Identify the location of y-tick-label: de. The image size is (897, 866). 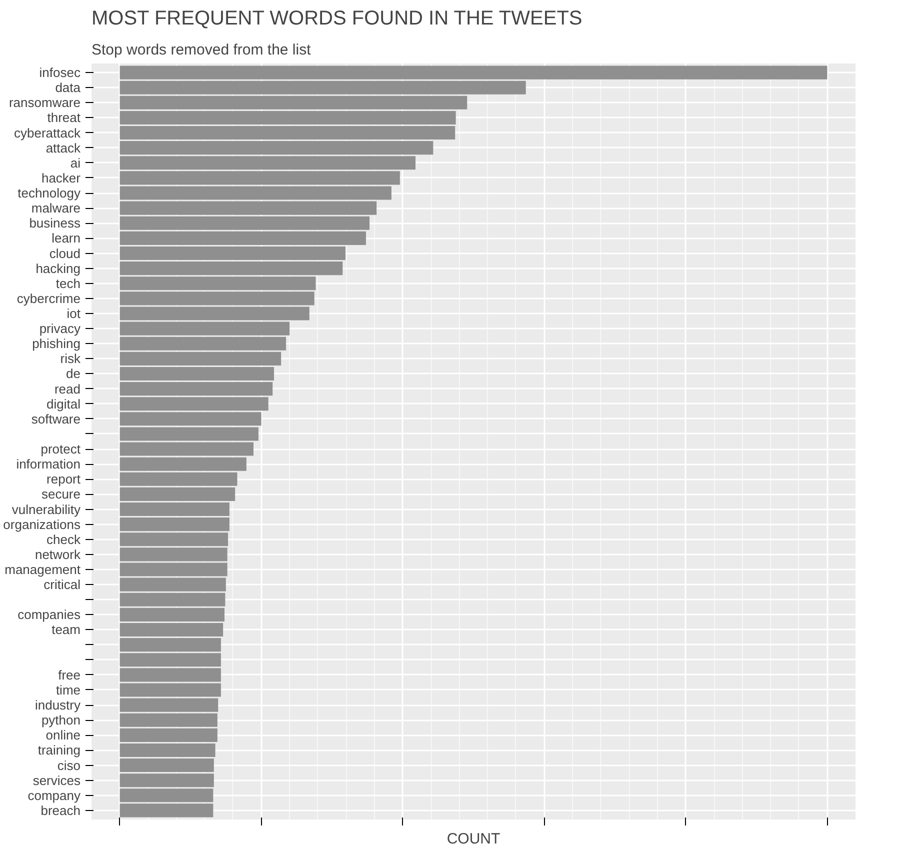
(73, 374).